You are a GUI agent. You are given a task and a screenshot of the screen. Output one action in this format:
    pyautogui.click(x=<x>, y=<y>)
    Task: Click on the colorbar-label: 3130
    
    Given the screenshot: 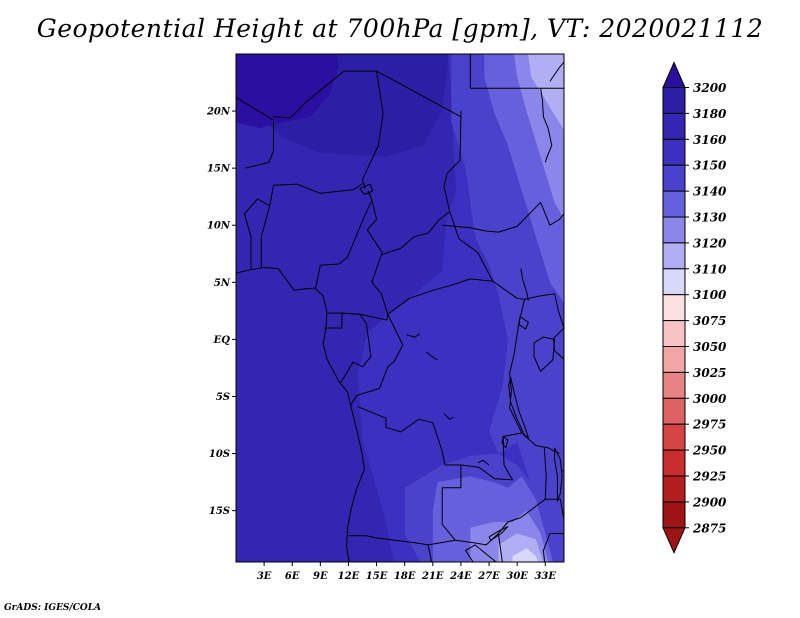 What is the action you would take?
    pyautogui.click(x=710, y=218)
    